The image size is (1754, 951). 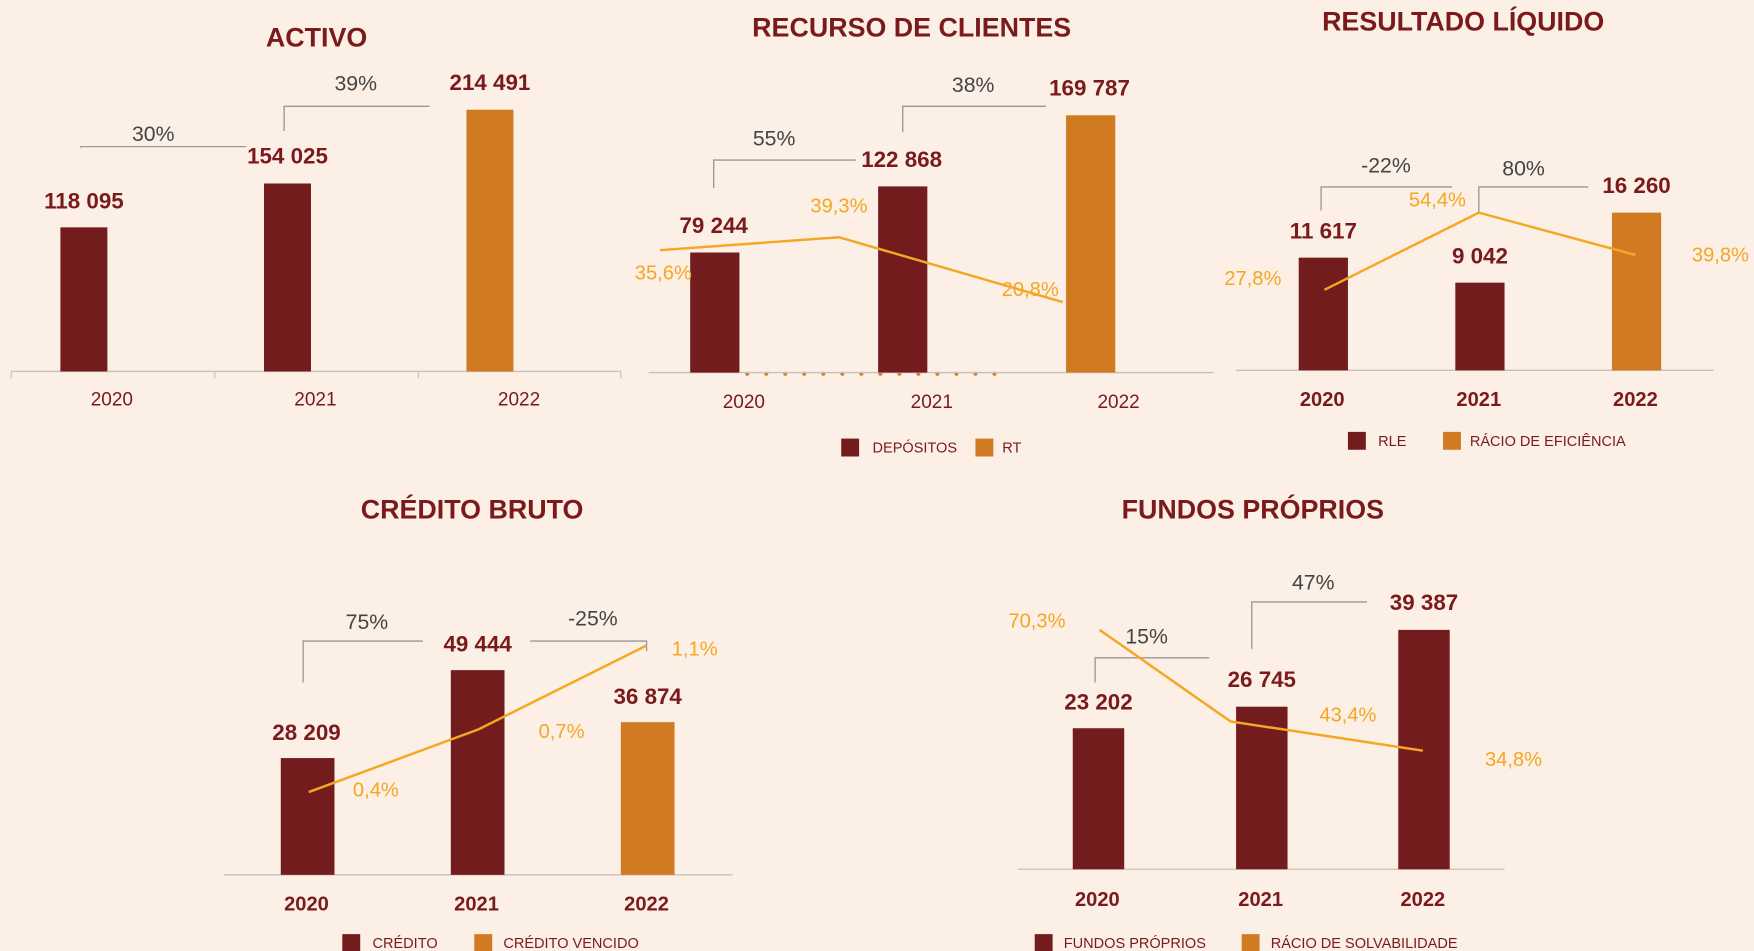 What do you see at coordinates (472, 508) in the screenshot?
I see `chart-title: CRÉDITO BRUTO` at bounding box center [472, 508].